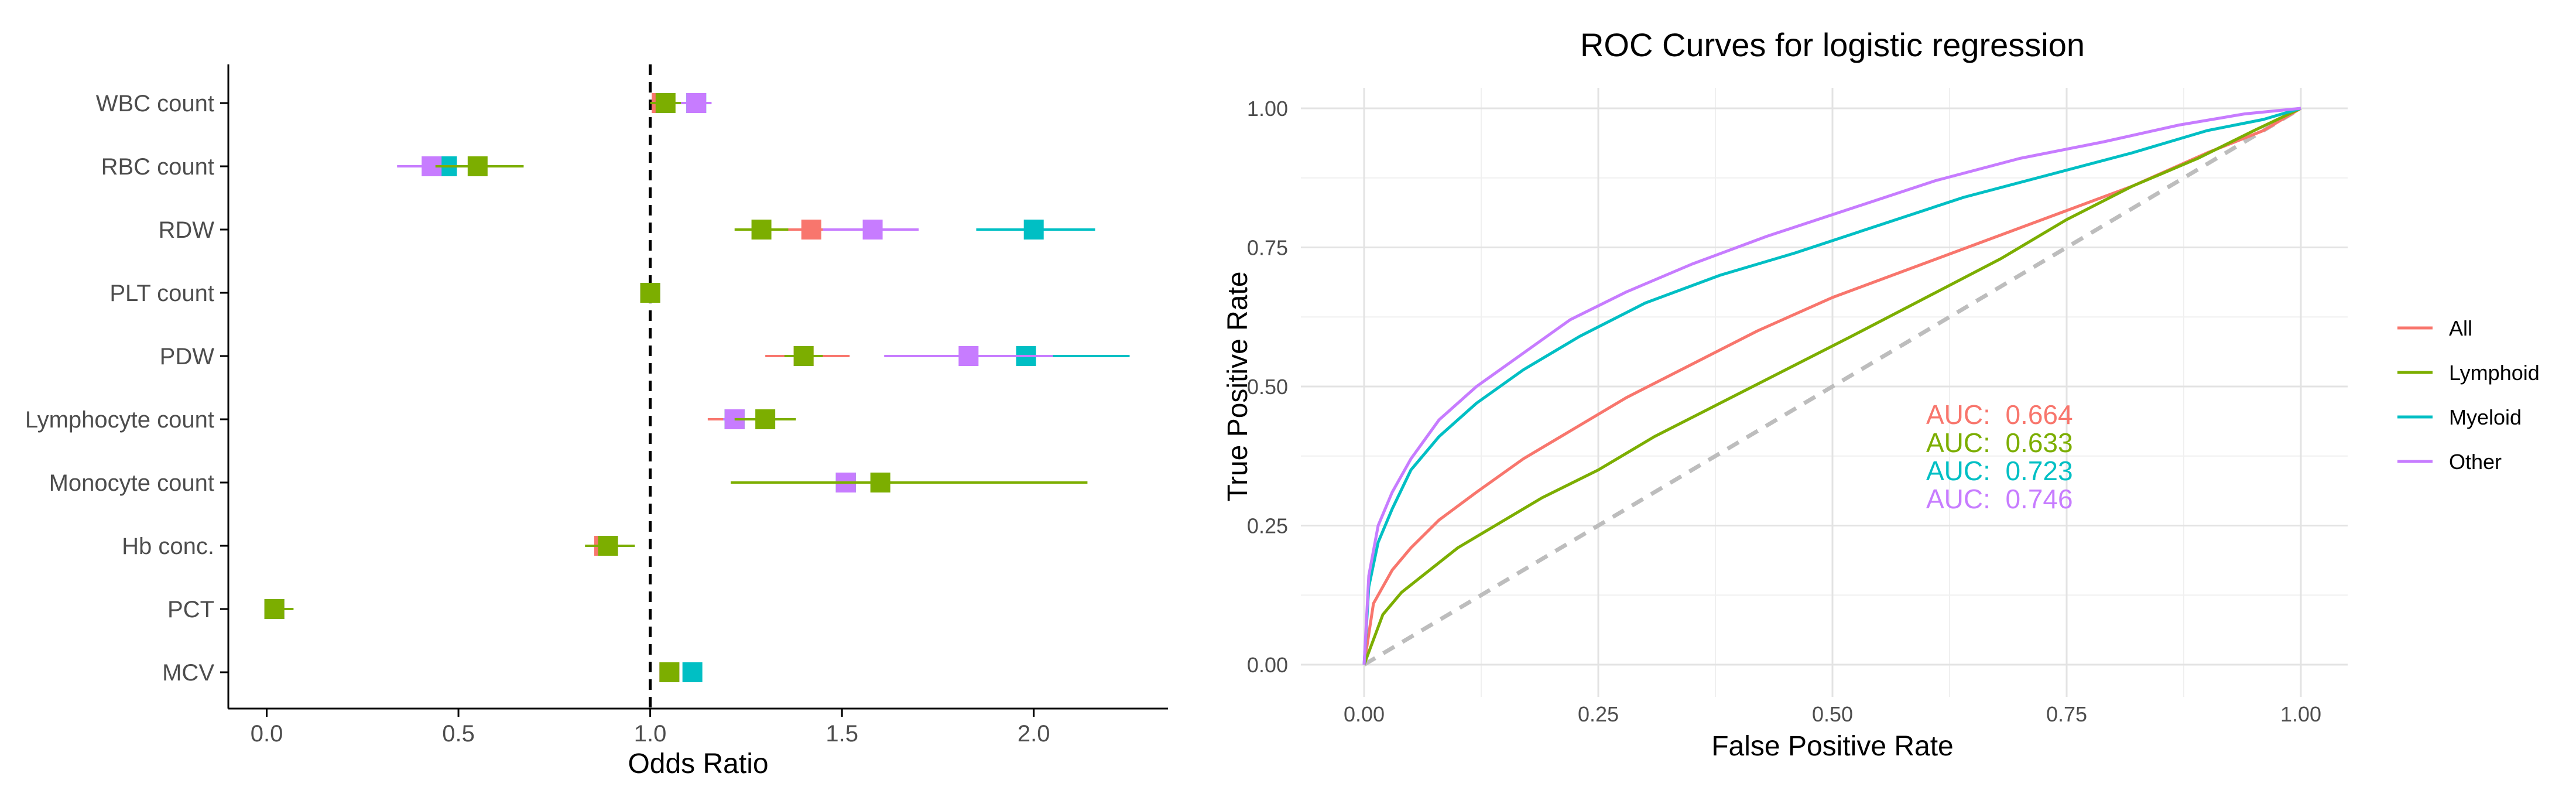 The image size is (2576, 797). Describe the element at coordinates (1237, 386) in the screenshot. I see `roc-y-axis-title: True Positive Rate` at that location.